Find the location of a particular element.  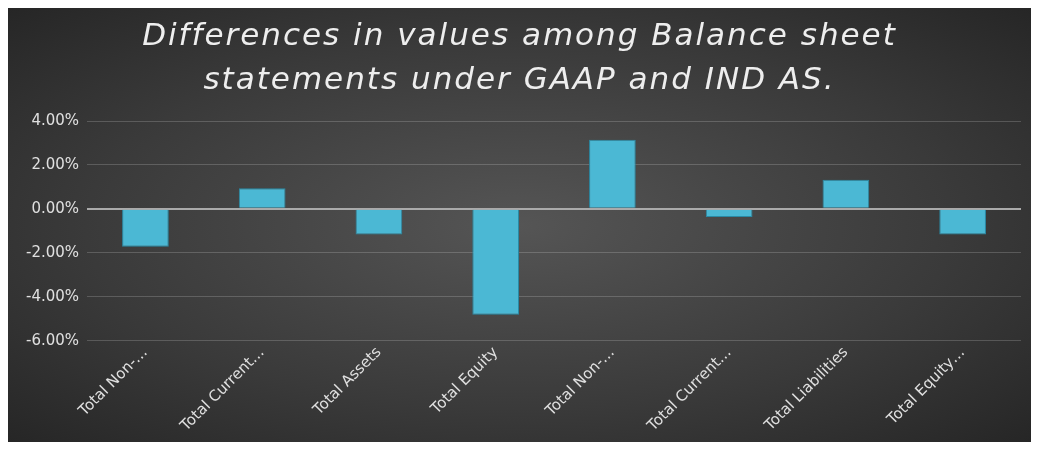

y-tick-label: -2.00% is located at coordinates (52, 251).